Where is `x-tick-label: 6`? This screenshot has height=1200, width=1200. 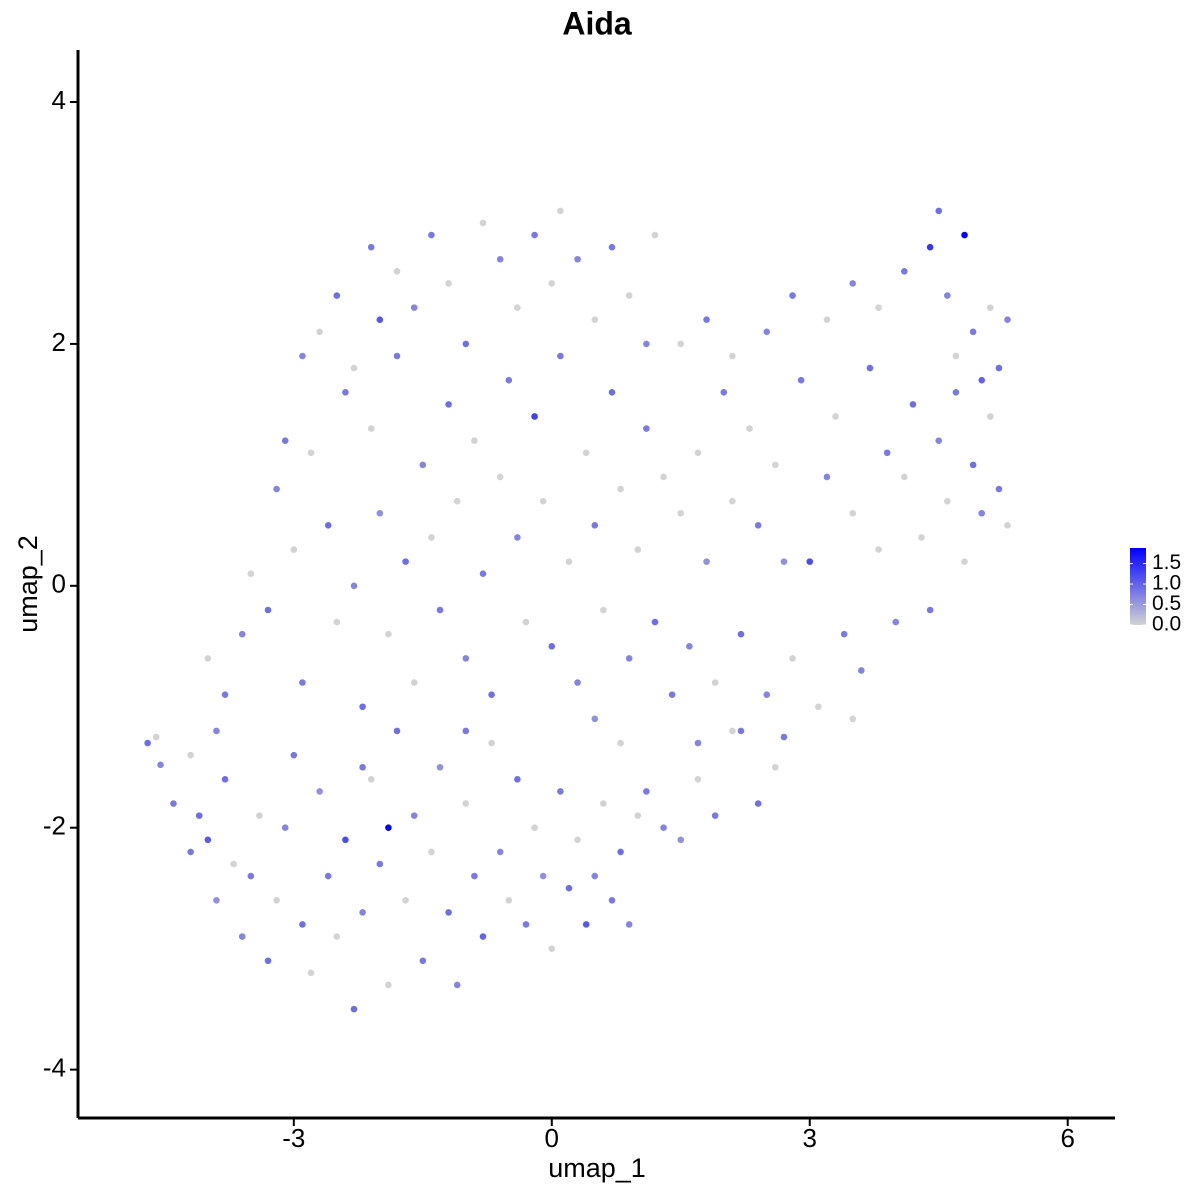 x-tick-label: 6 is located at coordinates (1067, 1138).